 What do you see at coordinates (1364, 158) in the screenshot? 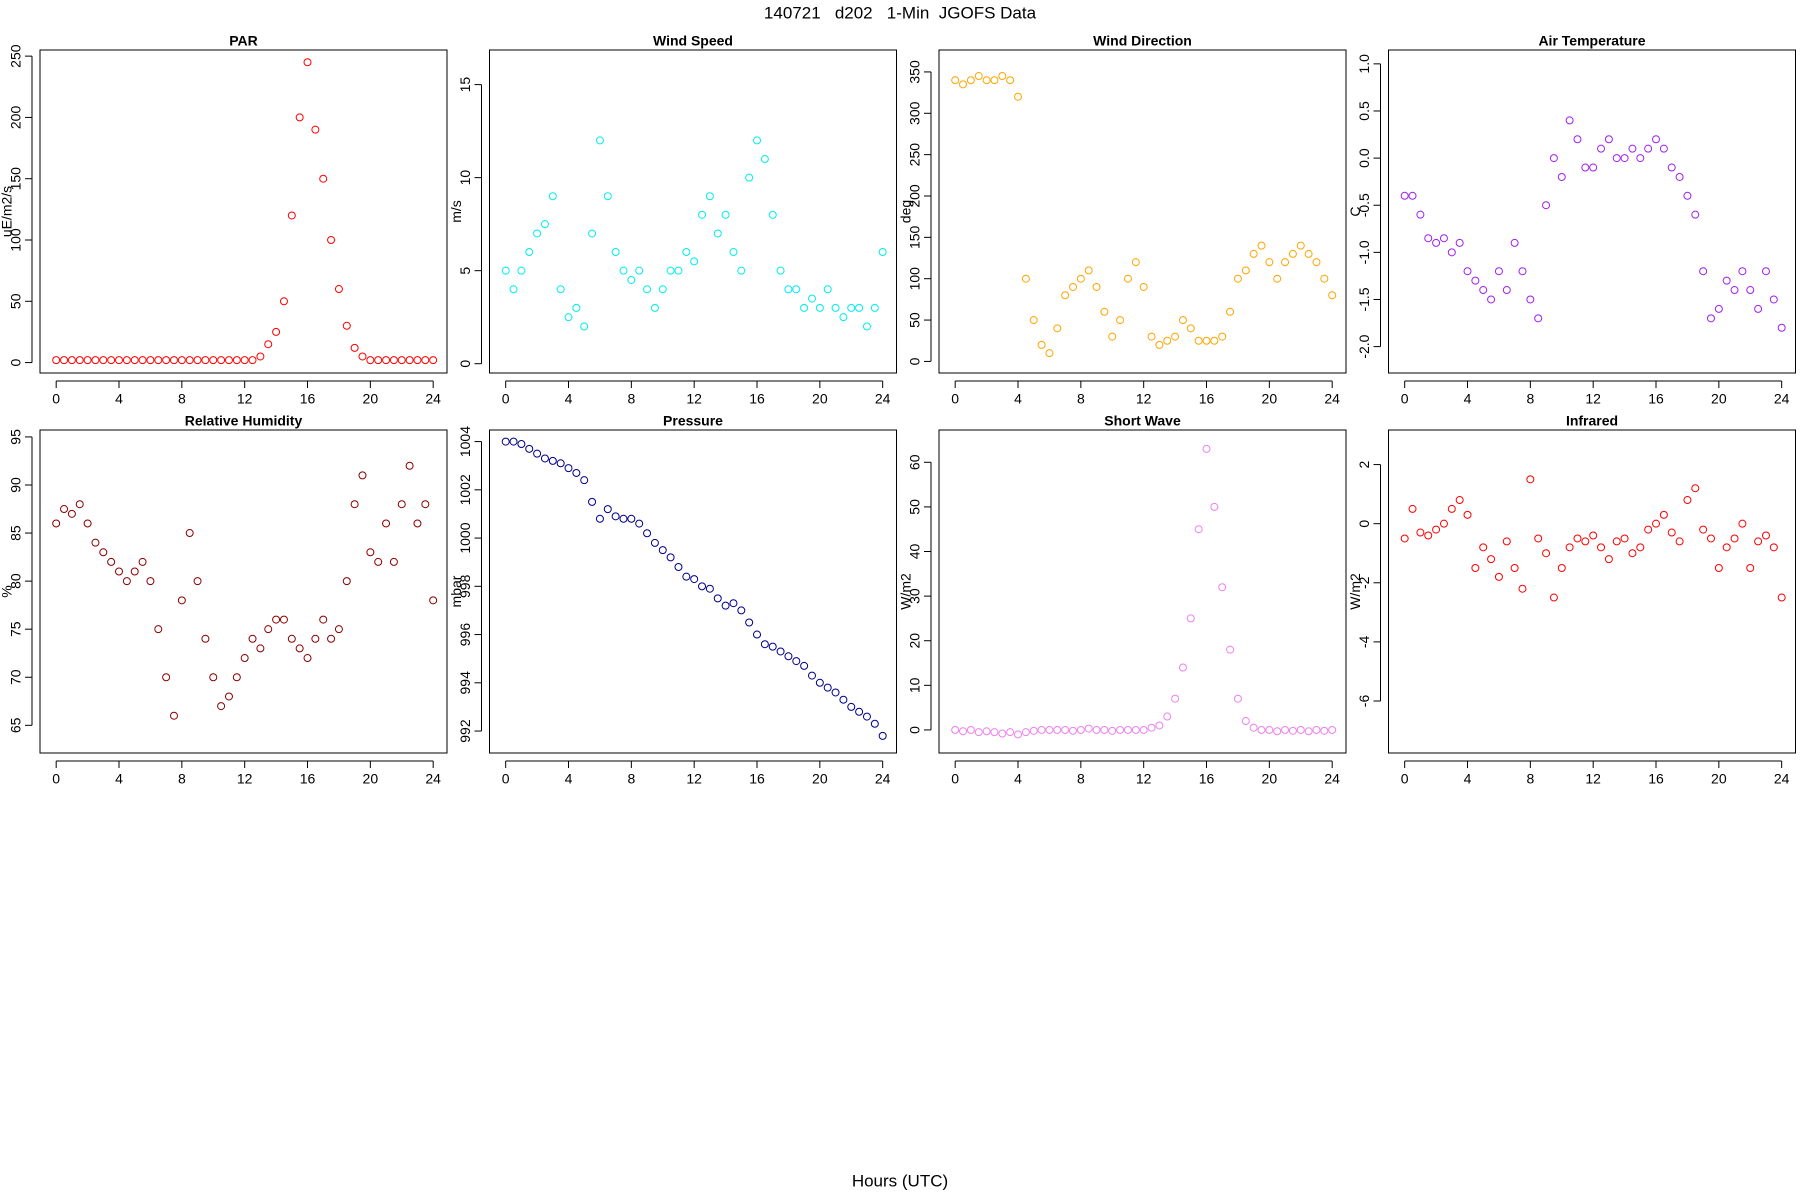
I see `y-tick-label: 0.0` at bounding box center [1364, 158].